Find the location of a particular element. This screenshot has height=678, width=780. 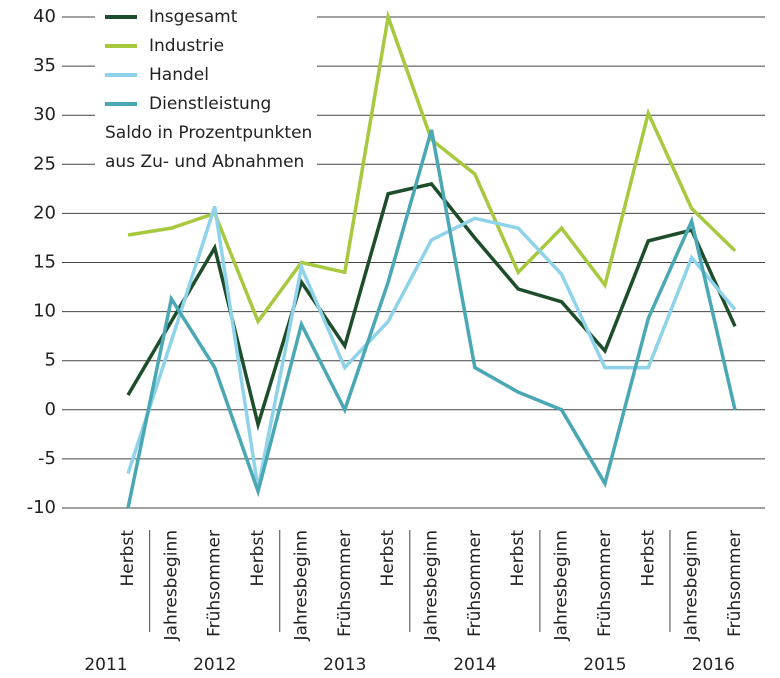

y-tick-label: -10 is located at coordinates (41, 507).